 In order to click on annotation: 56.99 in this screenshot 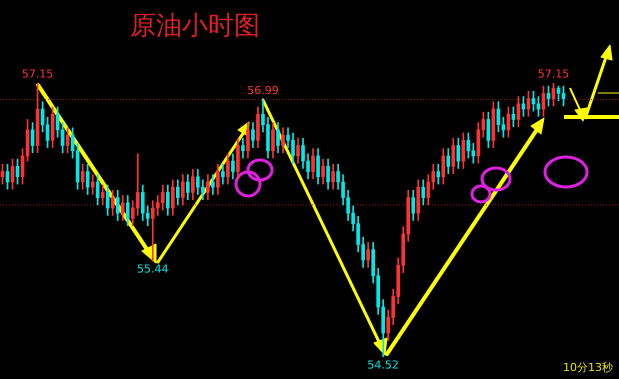, I will do `click(263, 91)`.